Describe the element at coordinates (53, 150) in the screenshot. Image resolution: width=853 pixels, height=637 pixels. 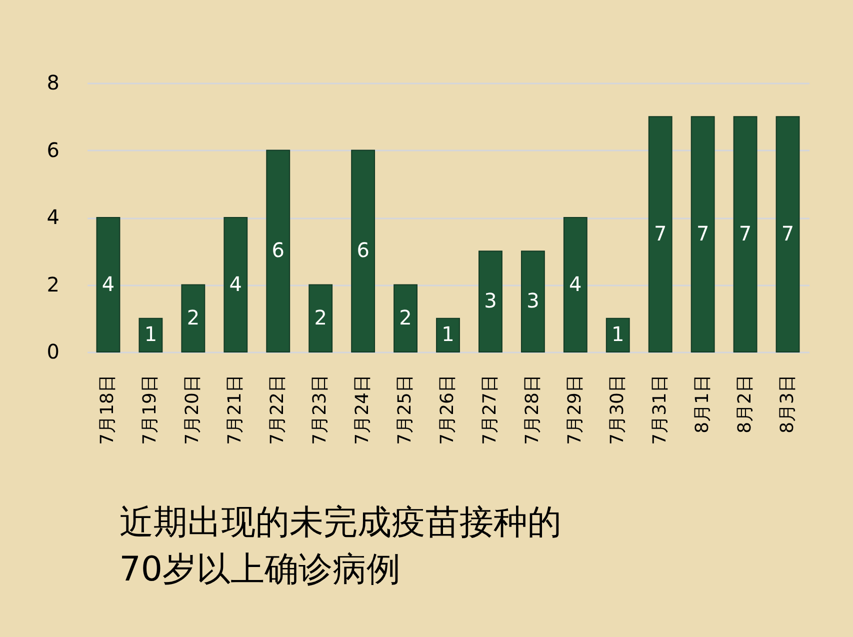
I see `y-tick-label: 6` at that location.